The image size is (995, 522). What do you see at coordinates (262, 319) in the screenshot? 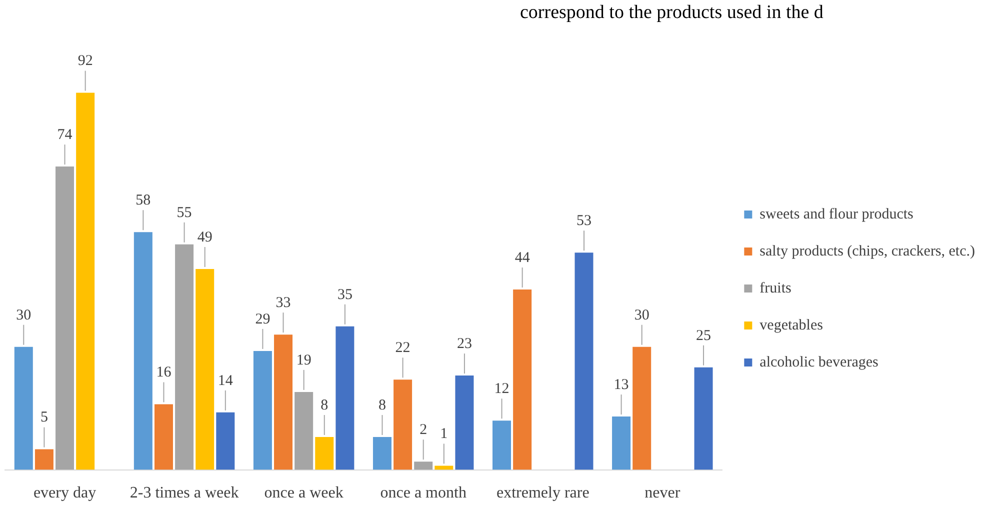
I see `data-label: 29` at bounding box center [262, 319].